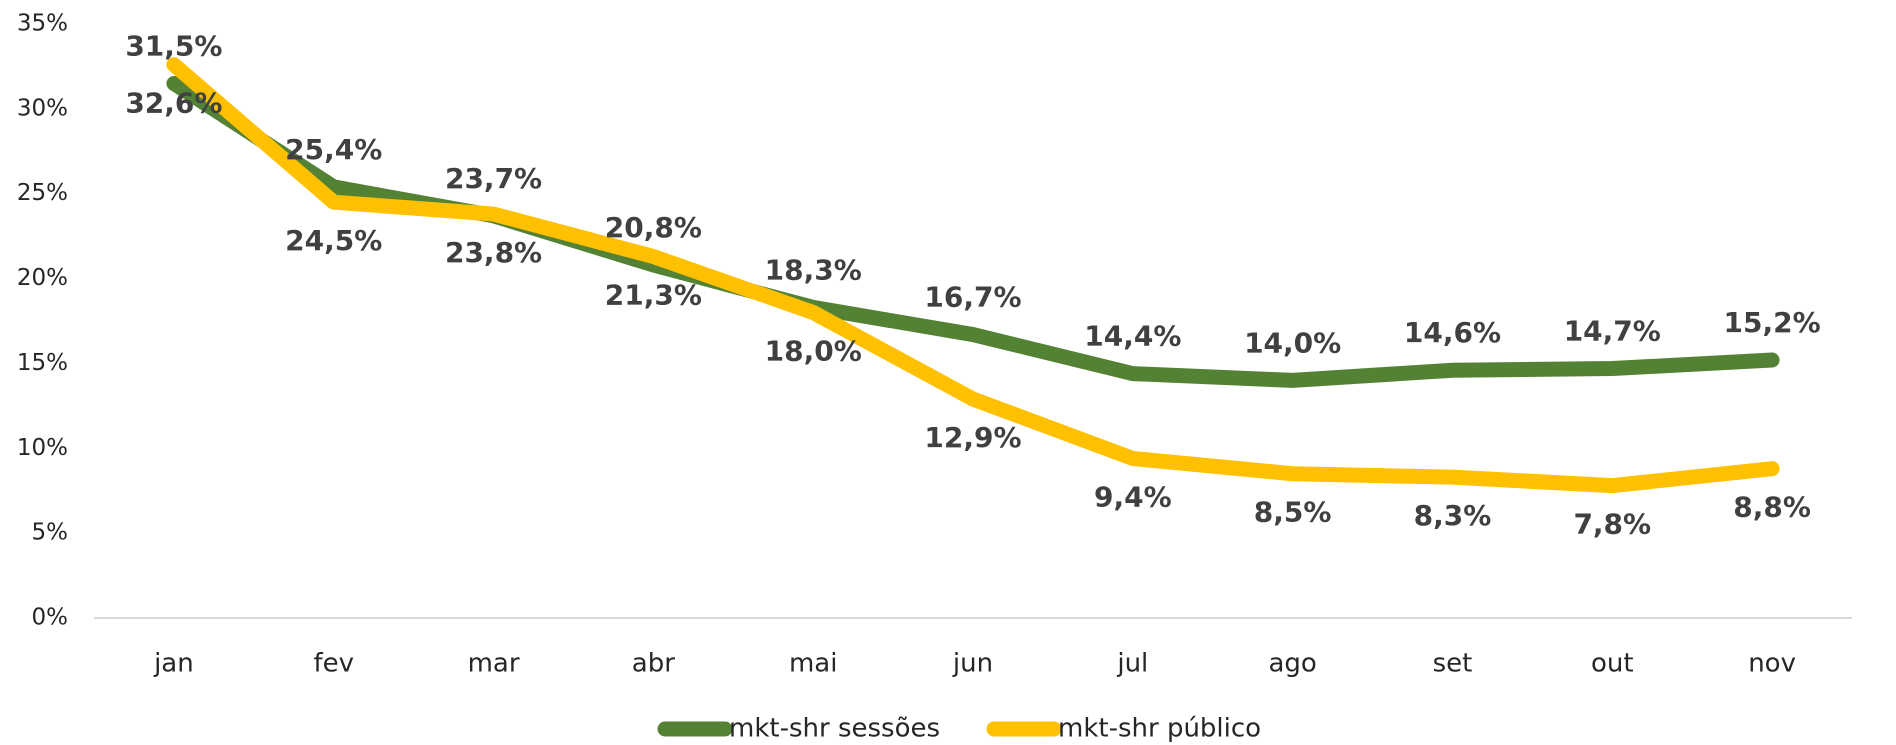 This screenshot has width=1896, height=745. Describe the element at coordinates (50, 618) in the screenshot. I see `y-tick-label: 0%` at that location.